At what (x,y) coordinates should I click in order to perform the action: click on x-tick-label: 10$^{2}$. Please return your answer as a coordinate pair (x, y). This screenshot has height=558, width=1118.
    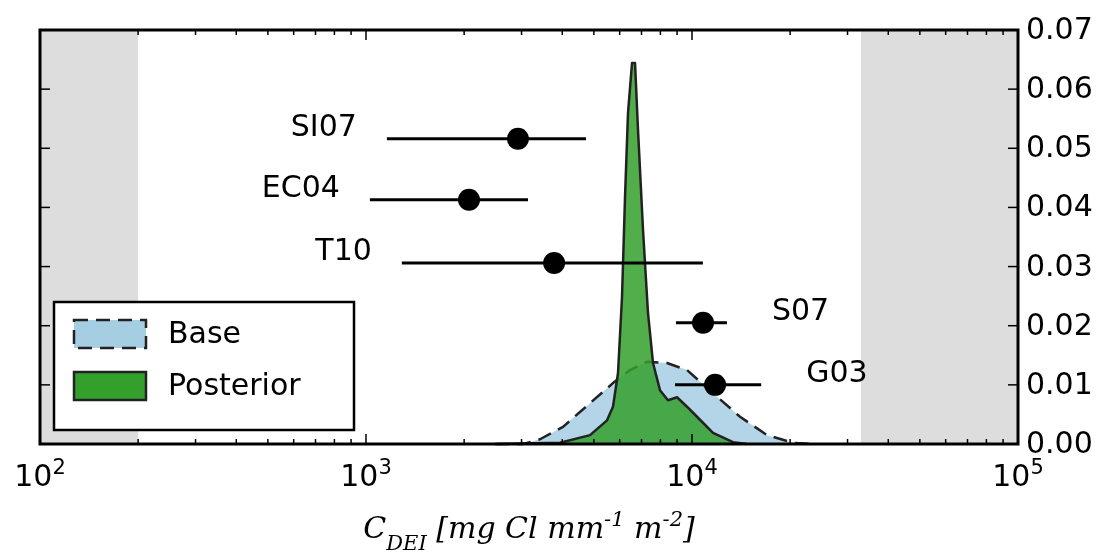
    Looking at the image, I should click on (40, 474).